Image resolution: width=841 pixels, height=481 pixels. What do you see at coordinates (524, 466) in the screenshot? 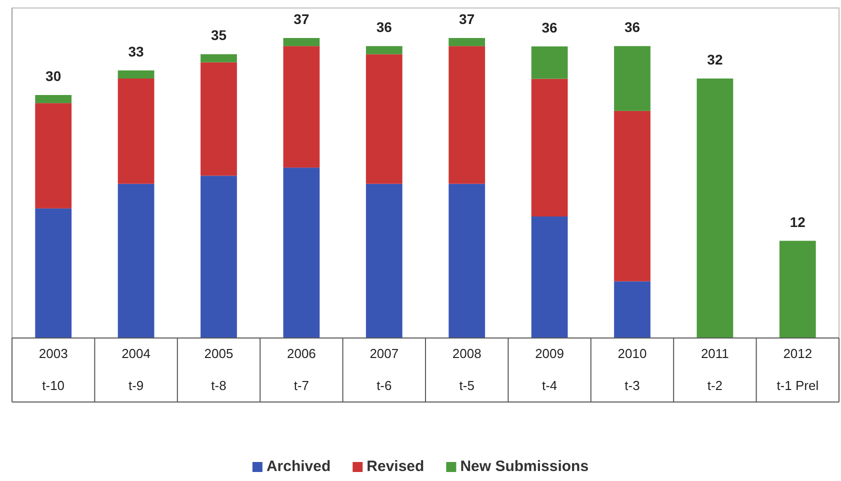
I see `legend-label: New Submissions` at bounding box center [524, 466].